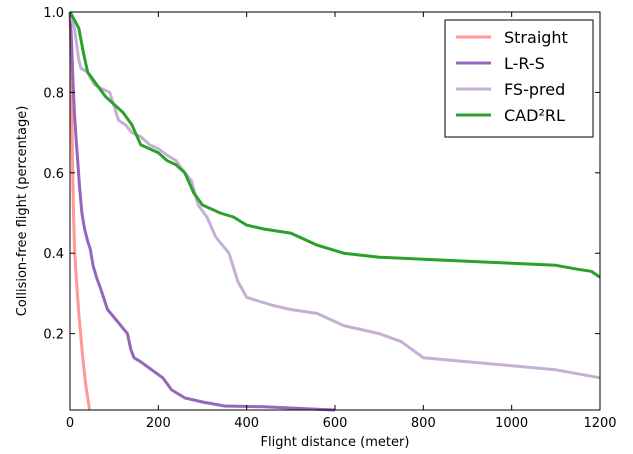 This screenshot has width=633, height=454. I want to click on legend: Straight L-R-S FS-pred CAD²RL, so click(519, 78).